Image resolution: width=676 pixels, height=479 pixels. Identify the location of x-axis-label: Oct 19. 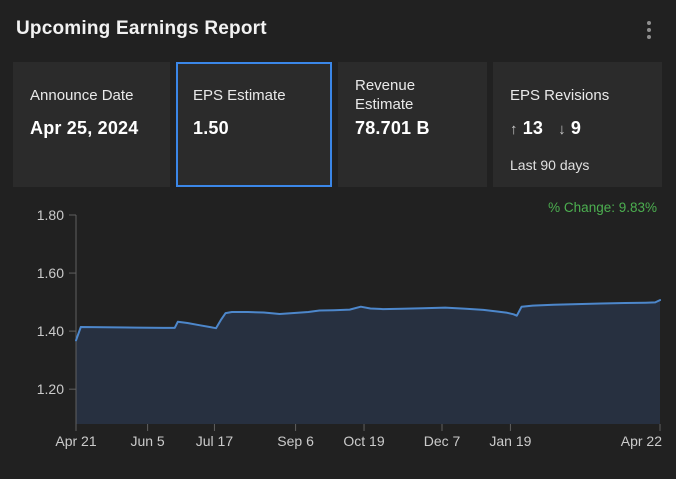
(363, 441).